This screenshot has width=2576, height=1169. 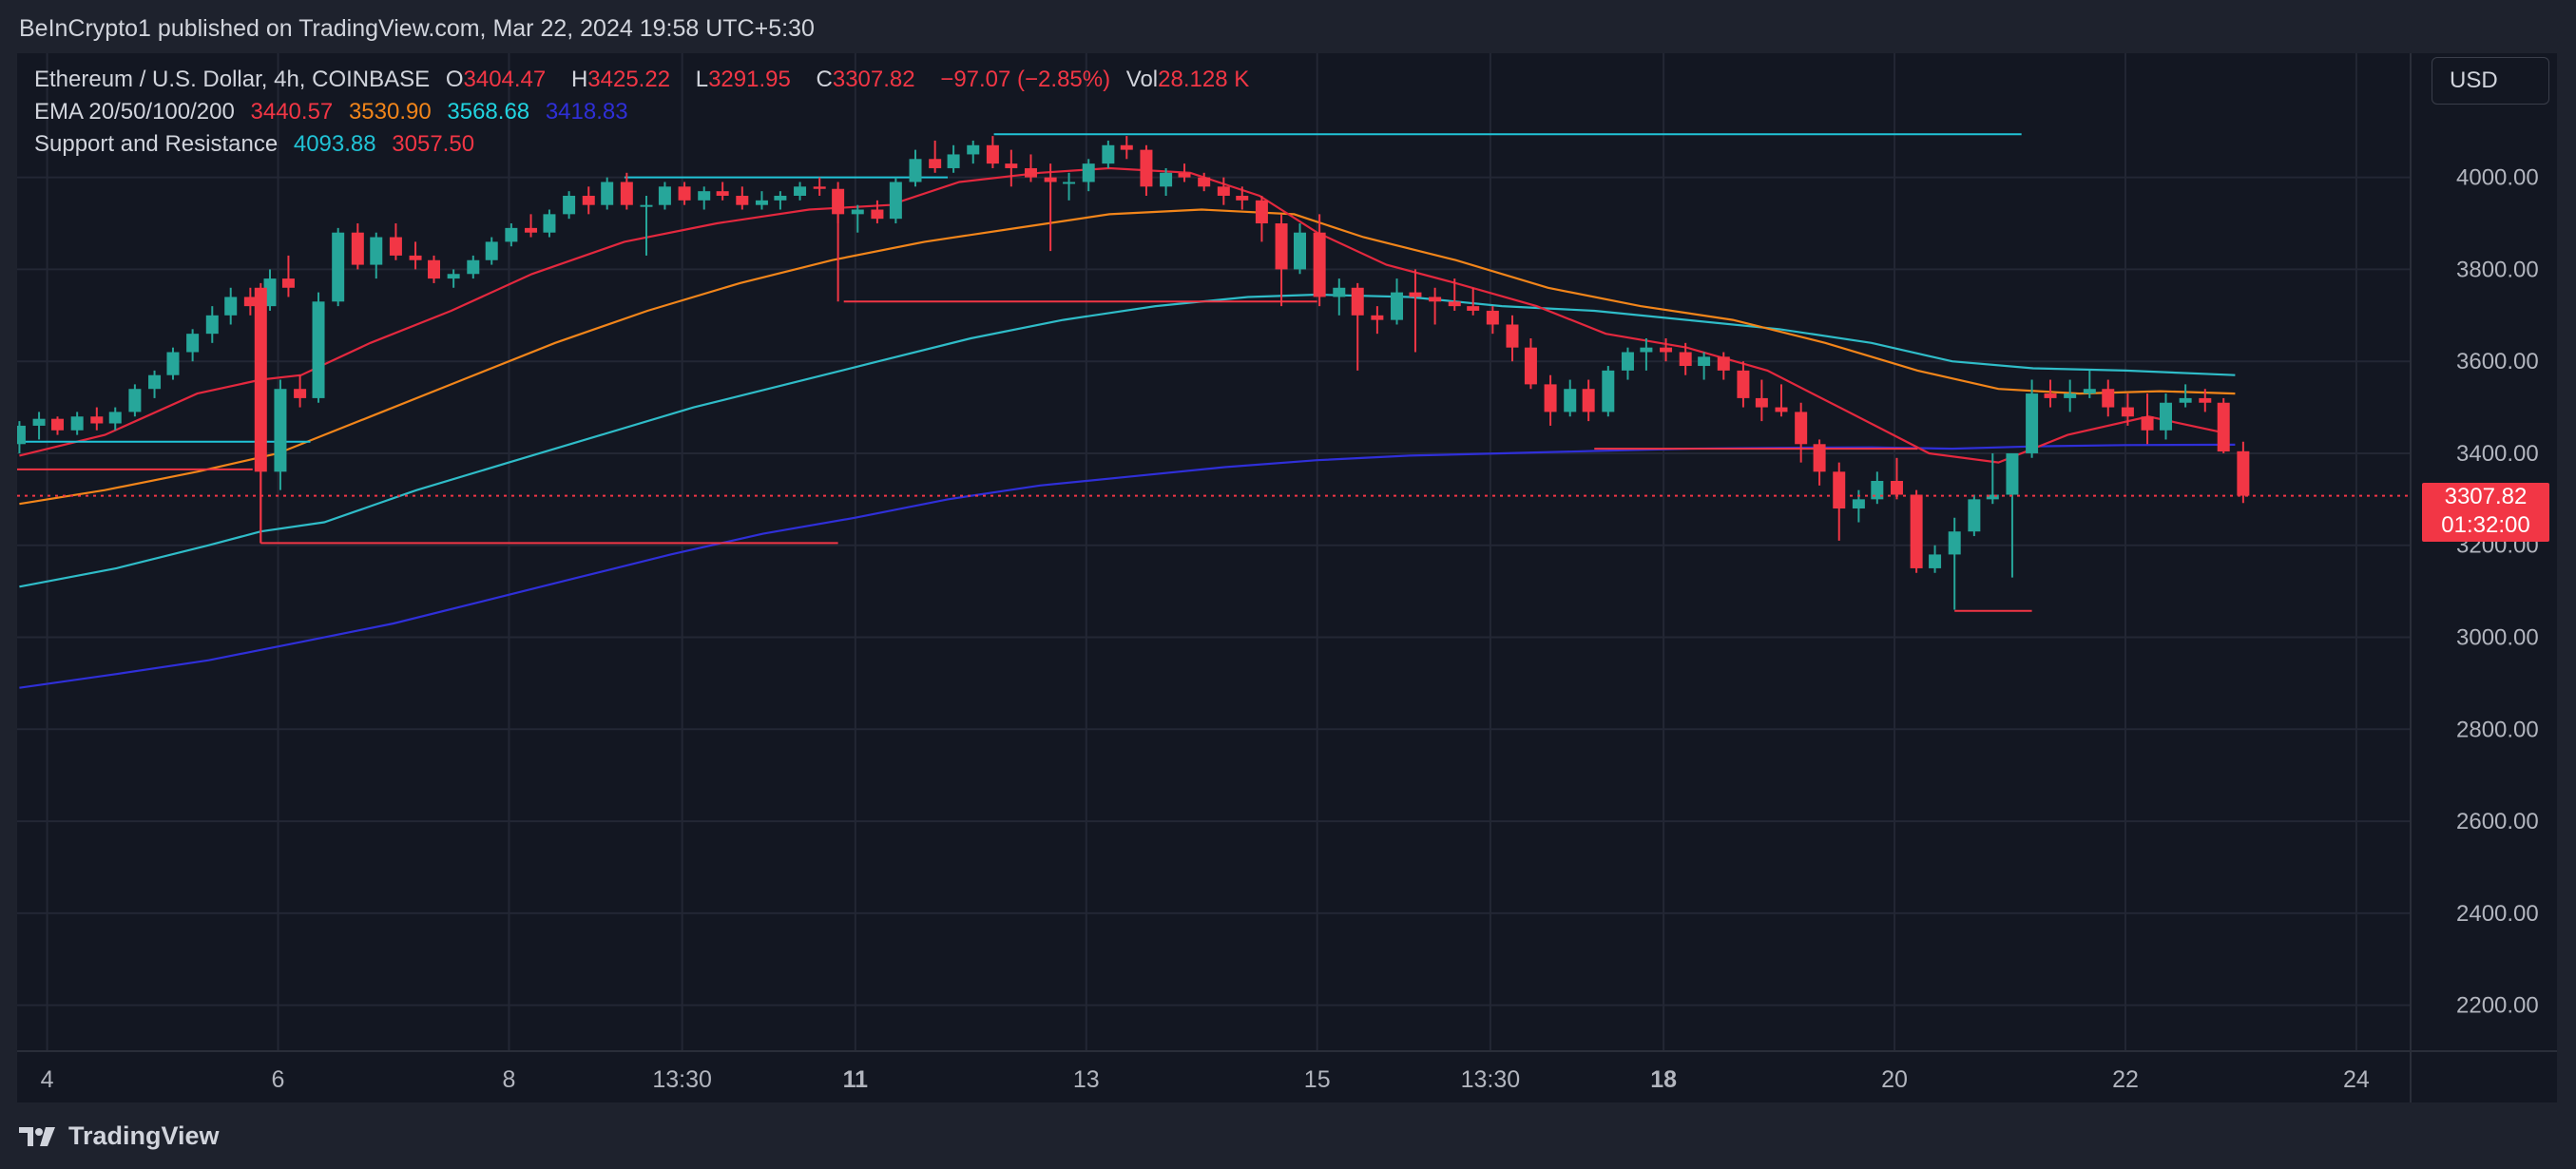 I want to click on ema200-value: 3418.83, so click(x=586, y=112).